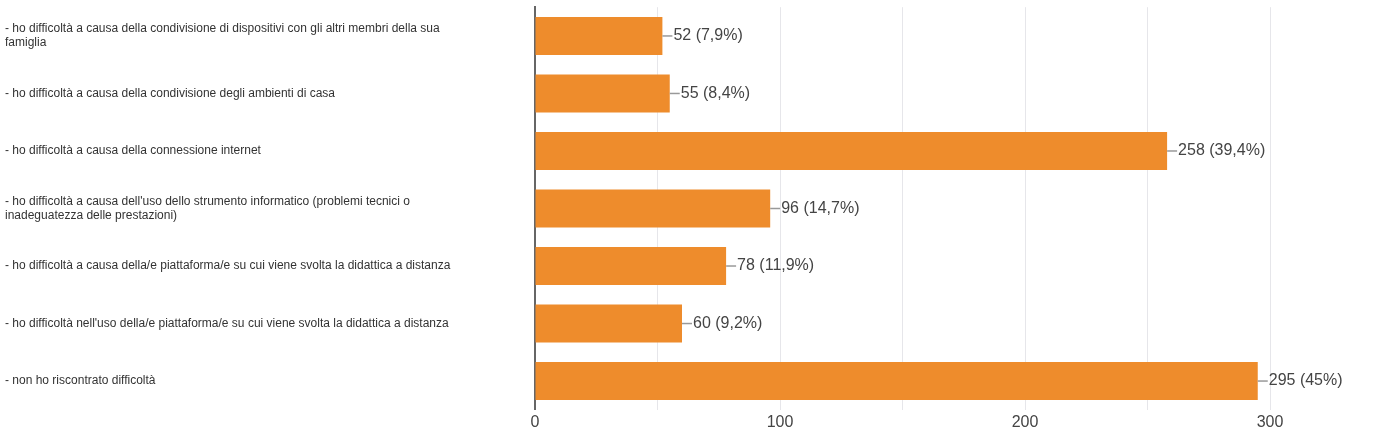 The height and width of the screenshot is (441, 1394). I want to click on data-label: 60 (9,2%), so click(728, 322).